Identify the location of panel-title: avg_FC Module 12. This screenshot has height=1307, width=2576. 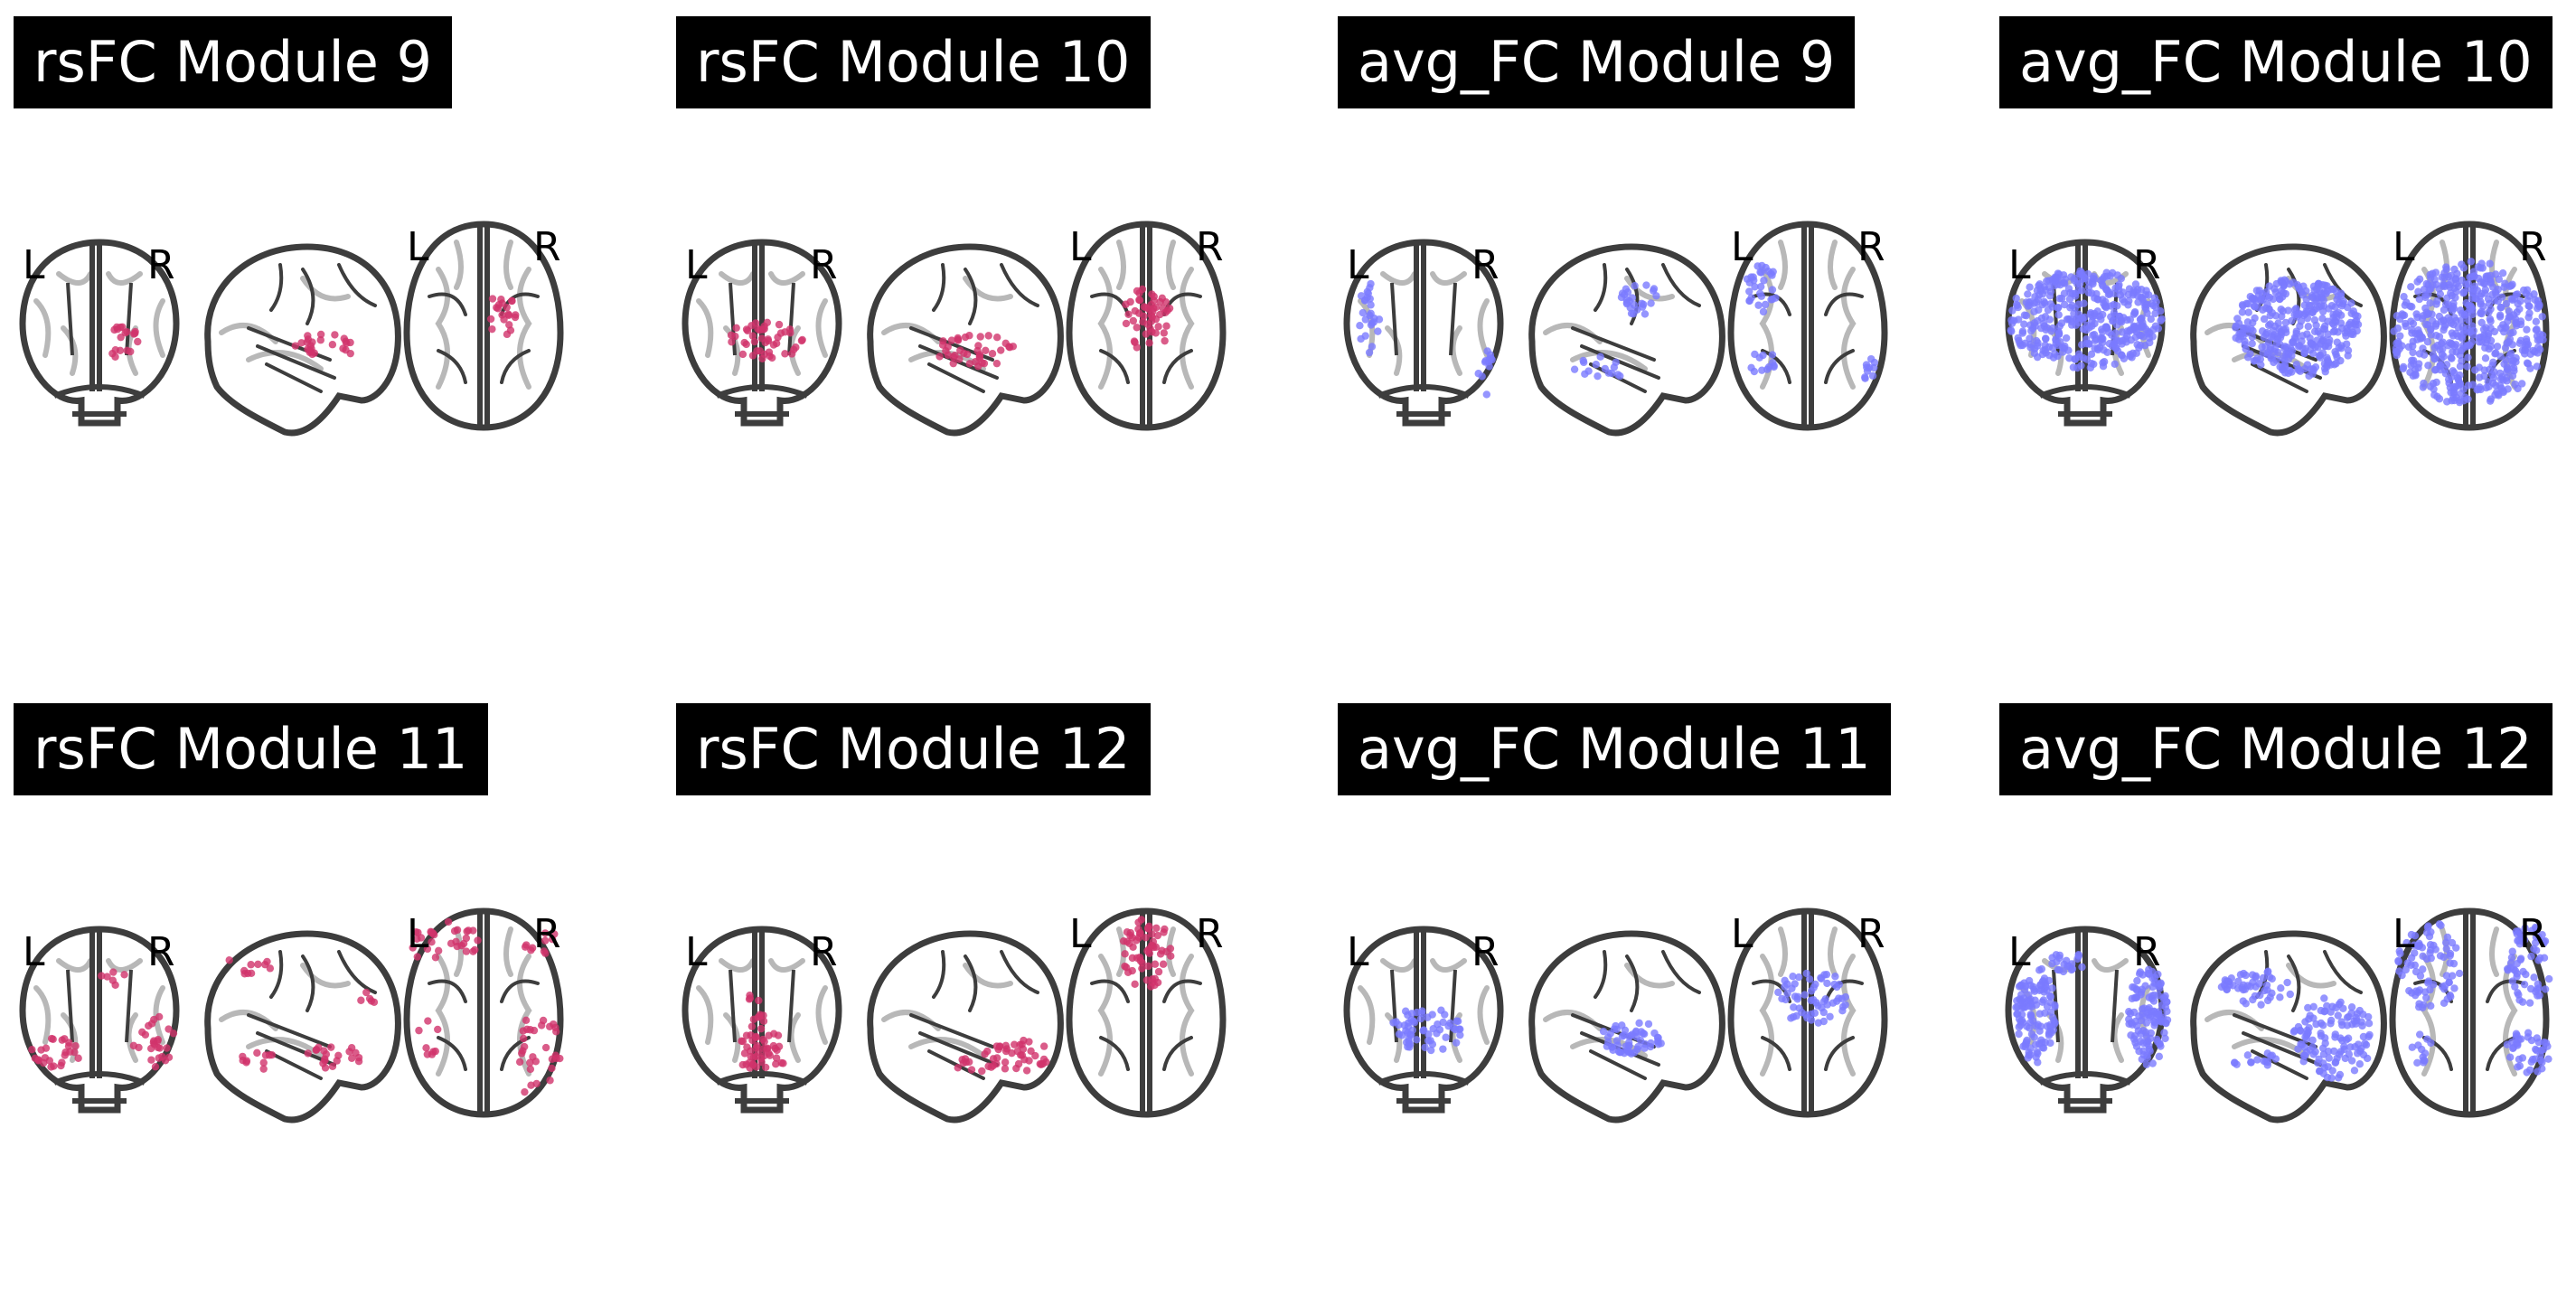
(2276, 749).